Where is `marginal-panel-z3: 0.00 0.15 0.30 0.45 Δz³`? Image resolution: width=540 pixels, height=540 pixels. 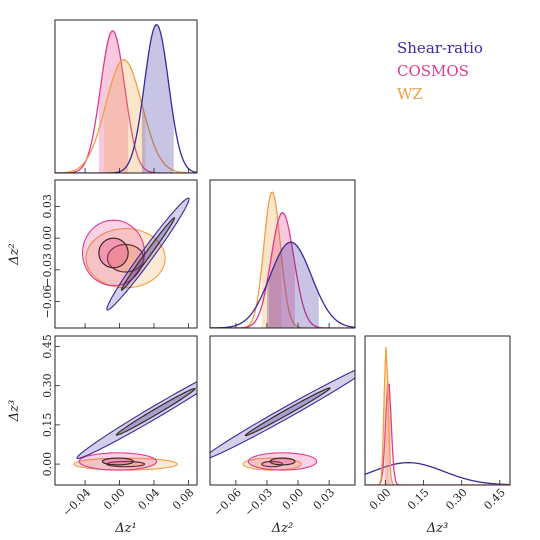 marginal-panel-z3: 0.00 0.15 0.30 0.45 Δz³ is located at coordinates (437, 435).